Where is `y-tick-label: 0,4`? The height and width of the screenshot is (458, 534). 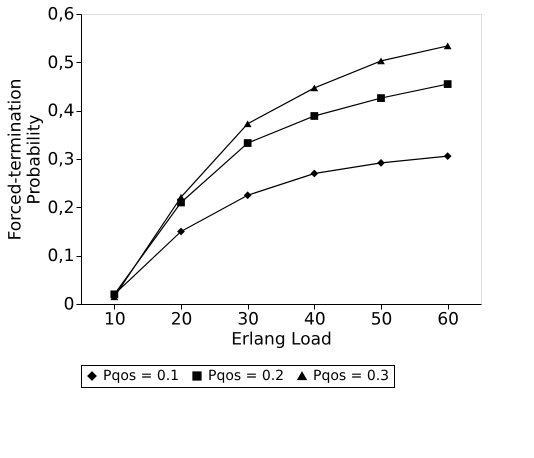
y-tick-label: 0,4 is located at coordinates (60, 111).